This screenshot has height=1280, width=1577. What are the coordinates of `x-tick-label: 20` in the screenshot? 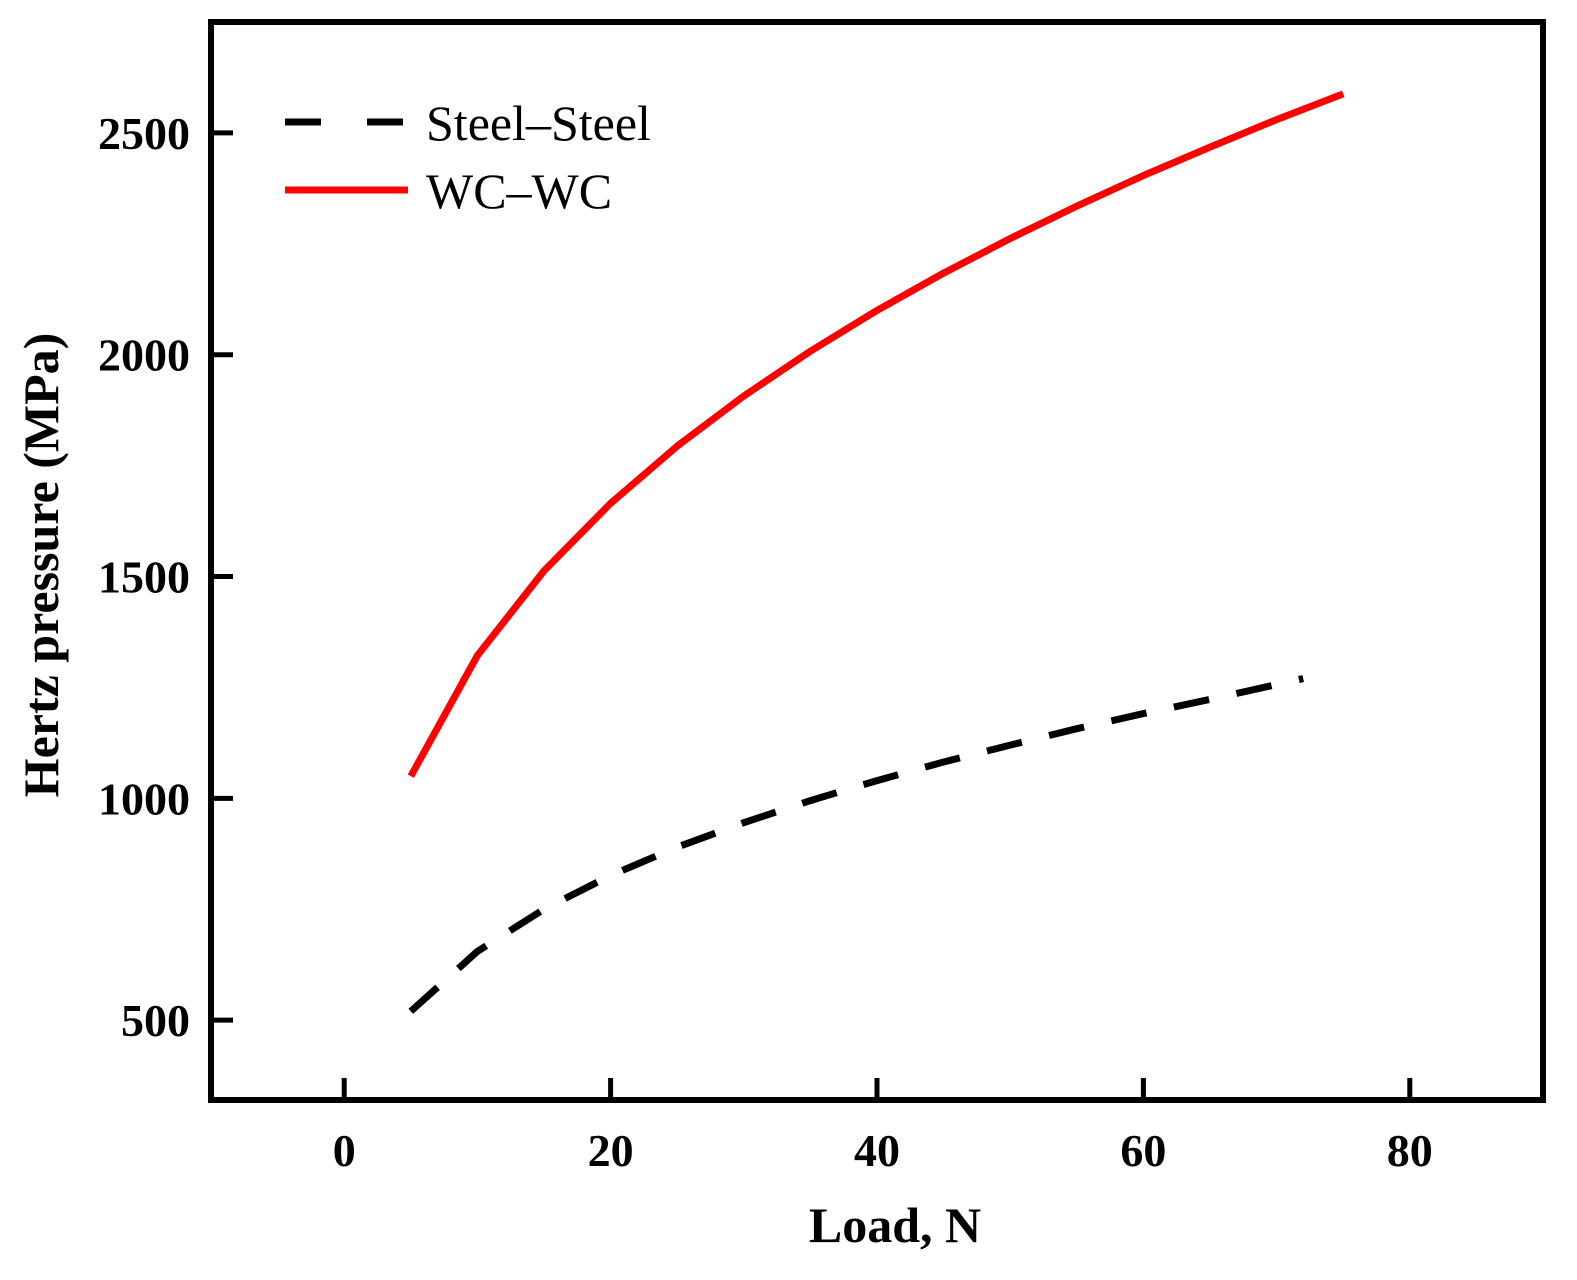 It's located at (611, 1150).